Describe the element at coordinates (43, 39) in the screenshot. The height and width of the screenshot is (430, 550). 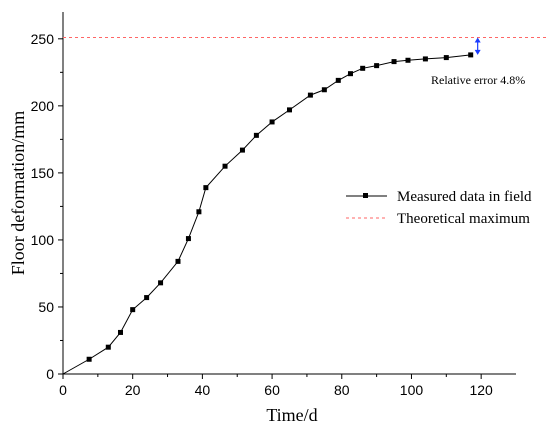
I see `y-tick-label: 250` at that location.